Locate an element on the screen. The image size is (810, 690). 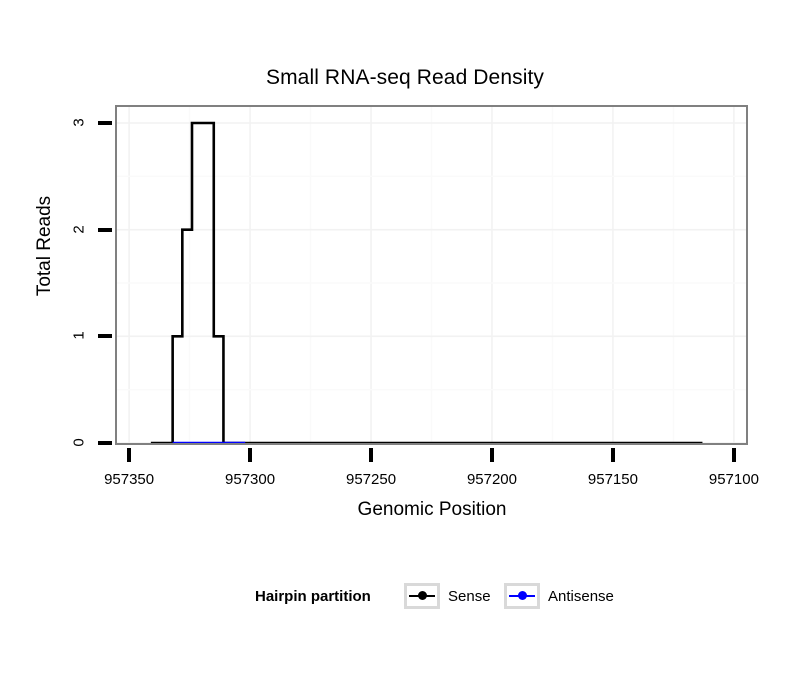
x-tick-label: 957300 is located at coordinates (250, 479).